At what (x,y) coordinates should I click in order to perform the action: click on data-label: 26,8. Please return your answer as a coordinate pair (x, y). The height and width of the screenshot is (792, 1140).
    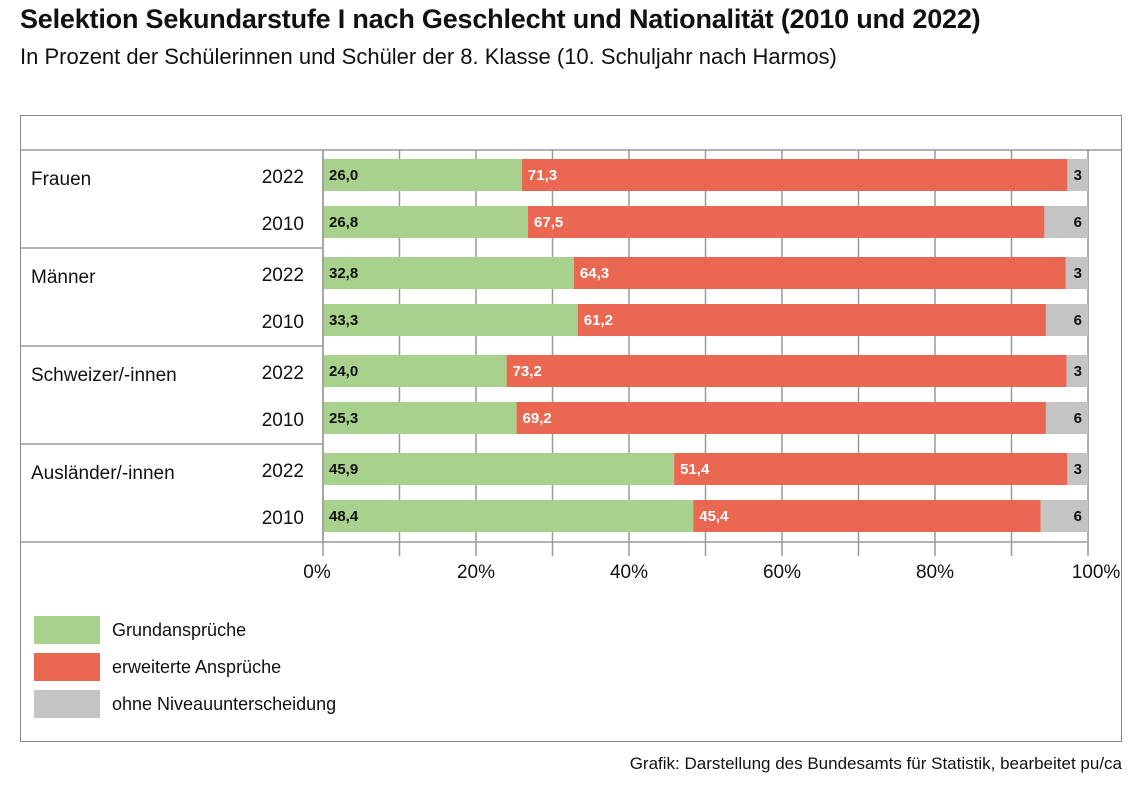
    Looking at the image, I should click on (343, 222).